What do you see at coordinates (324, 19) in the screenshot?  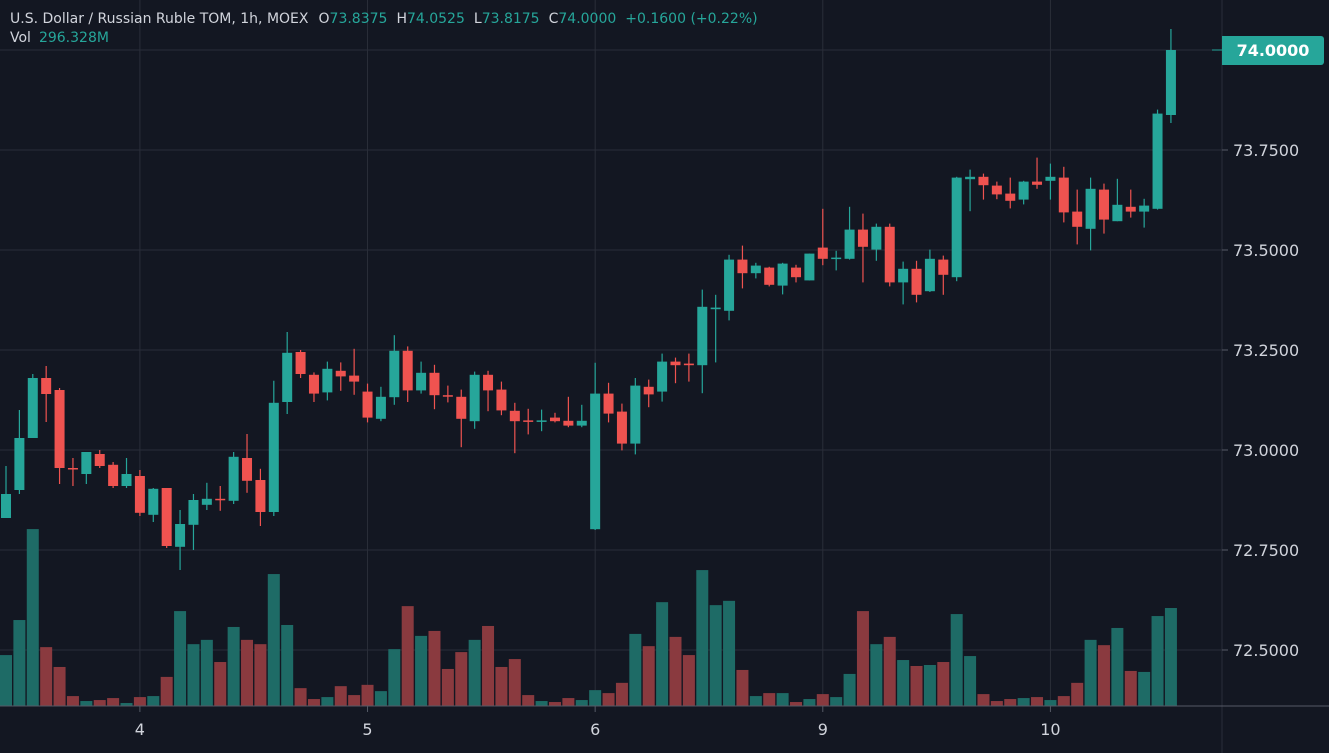 I see `open-label: O` at bounding box center [324, 19].